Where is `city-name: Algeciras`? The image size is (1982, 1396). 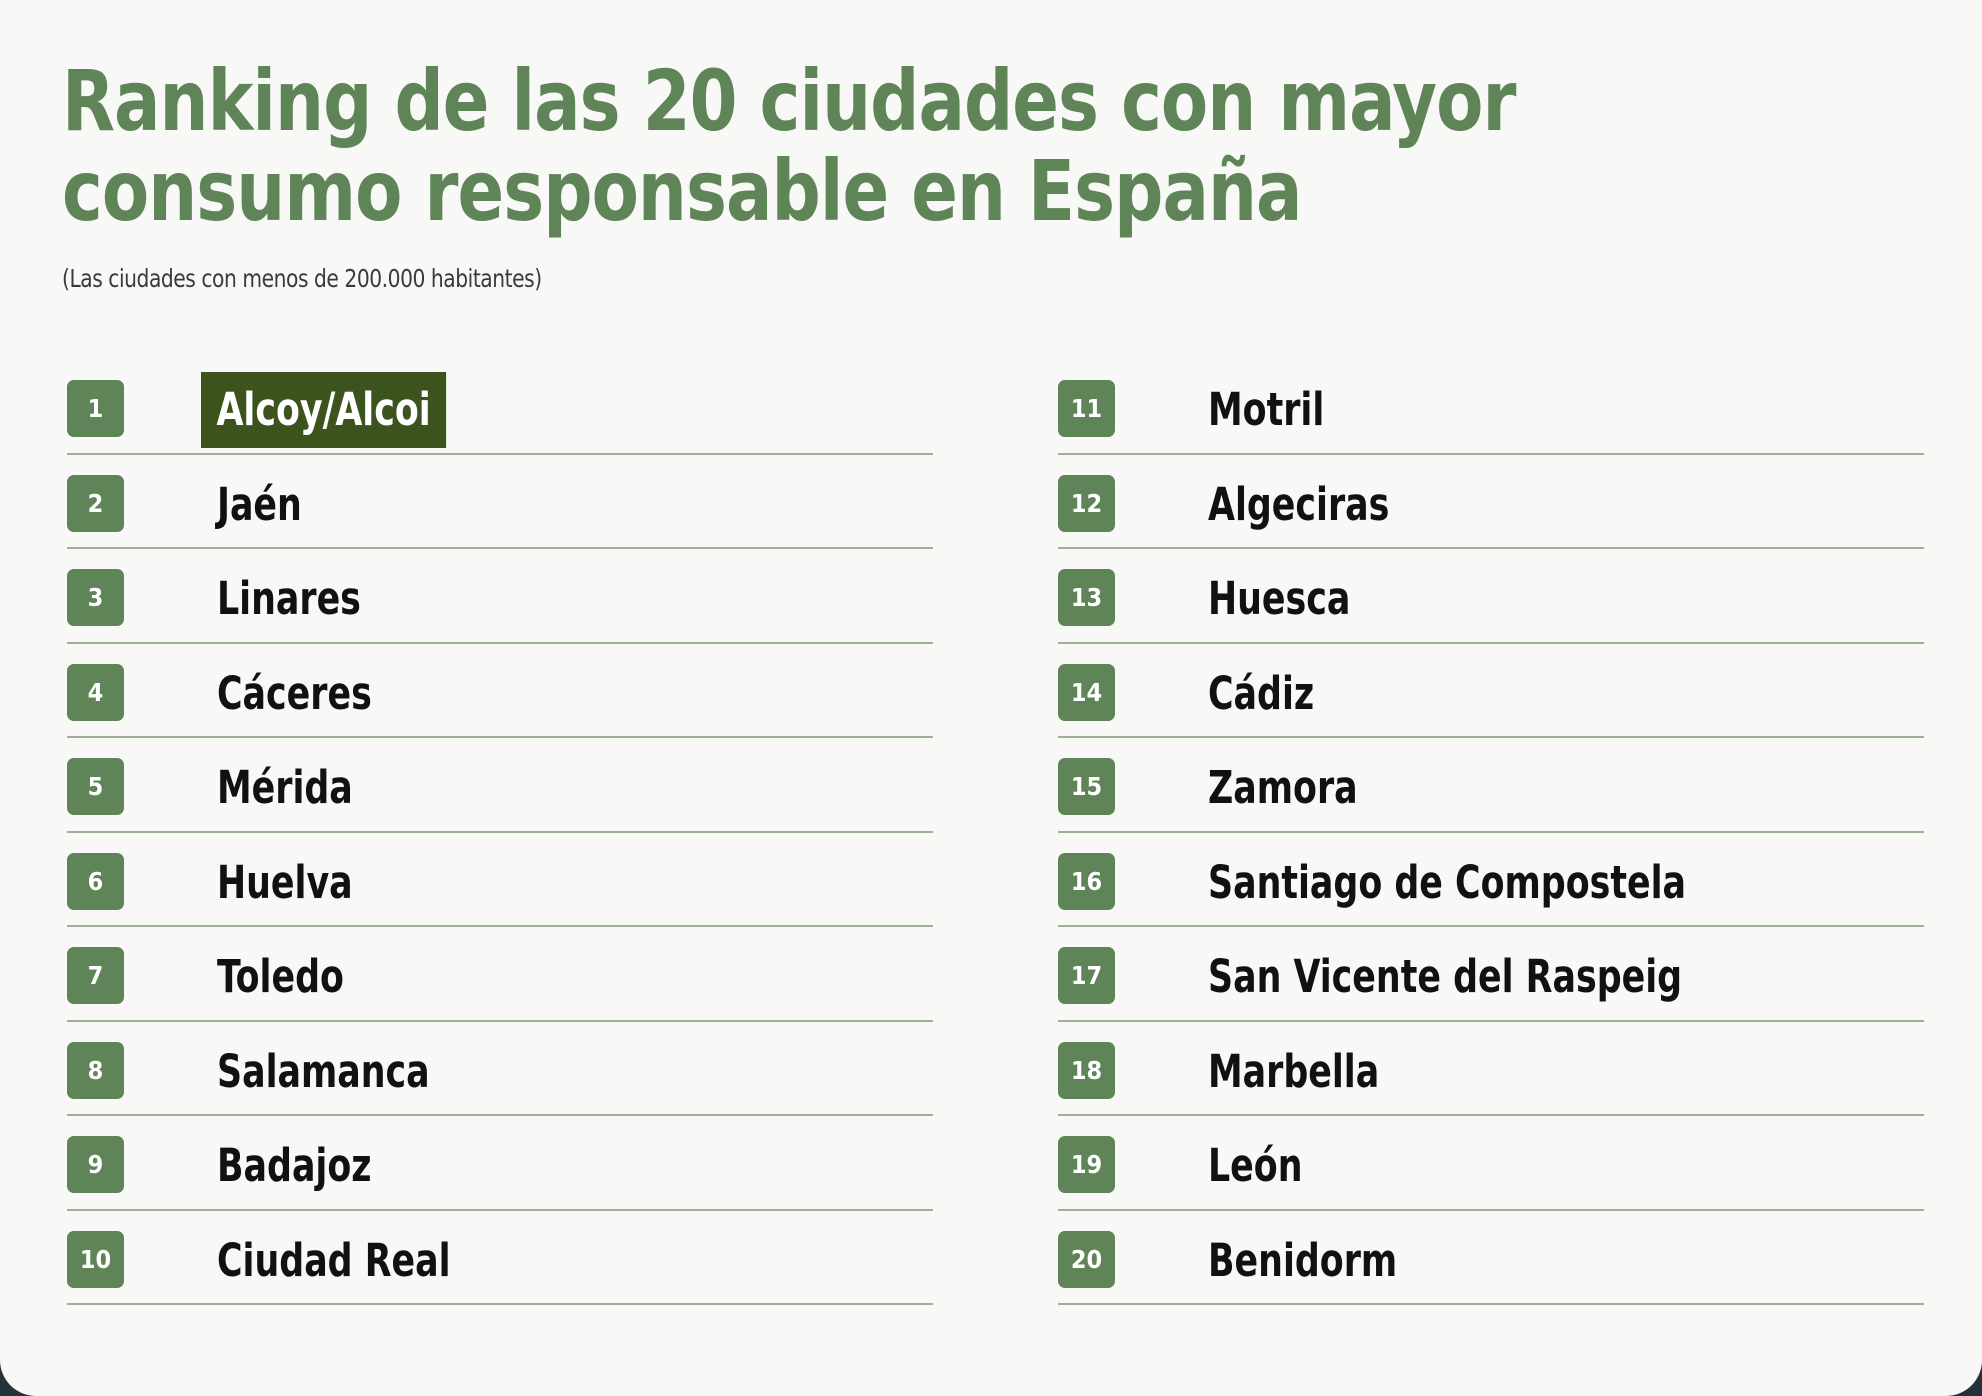 city-name: Algeciras is located at coordinates (1299, 504).